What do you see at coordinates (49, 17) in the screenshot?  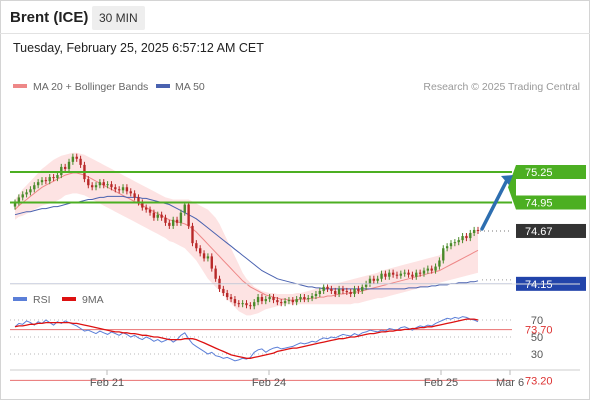 I see `instrument-title: Brent (ICE)` at bounding box center [49, 17].